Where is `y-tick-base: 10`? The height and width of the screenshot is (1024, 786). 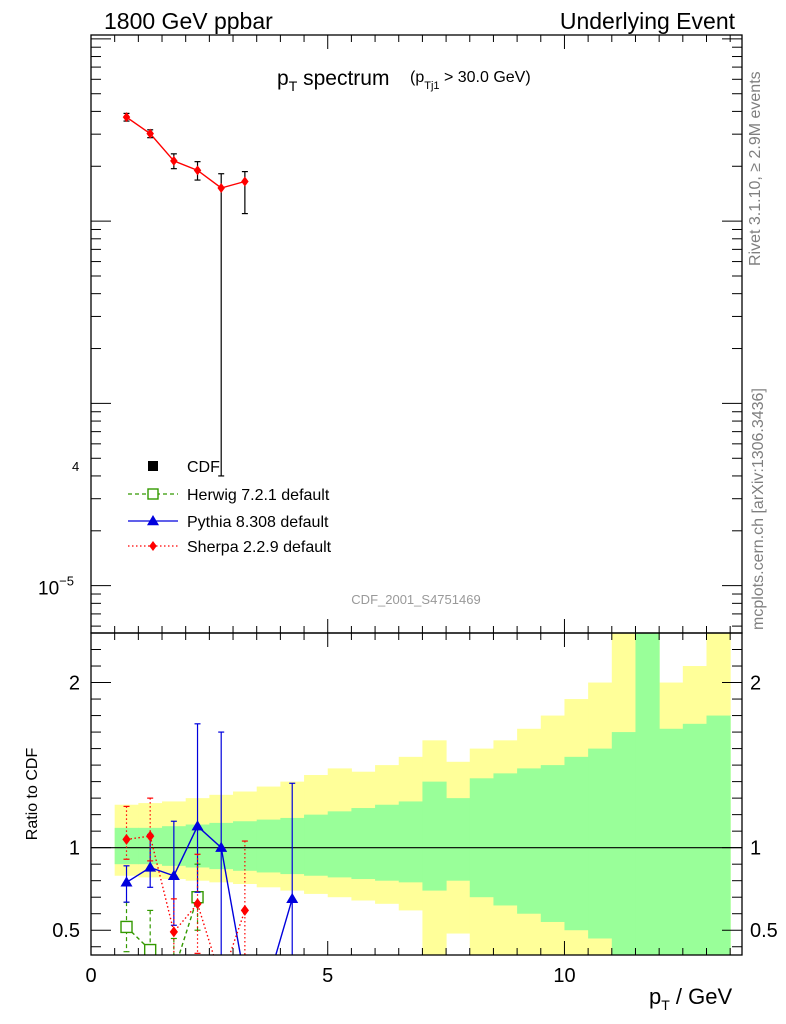 y-tick-base: 10 is located at coordinates (48, 589).